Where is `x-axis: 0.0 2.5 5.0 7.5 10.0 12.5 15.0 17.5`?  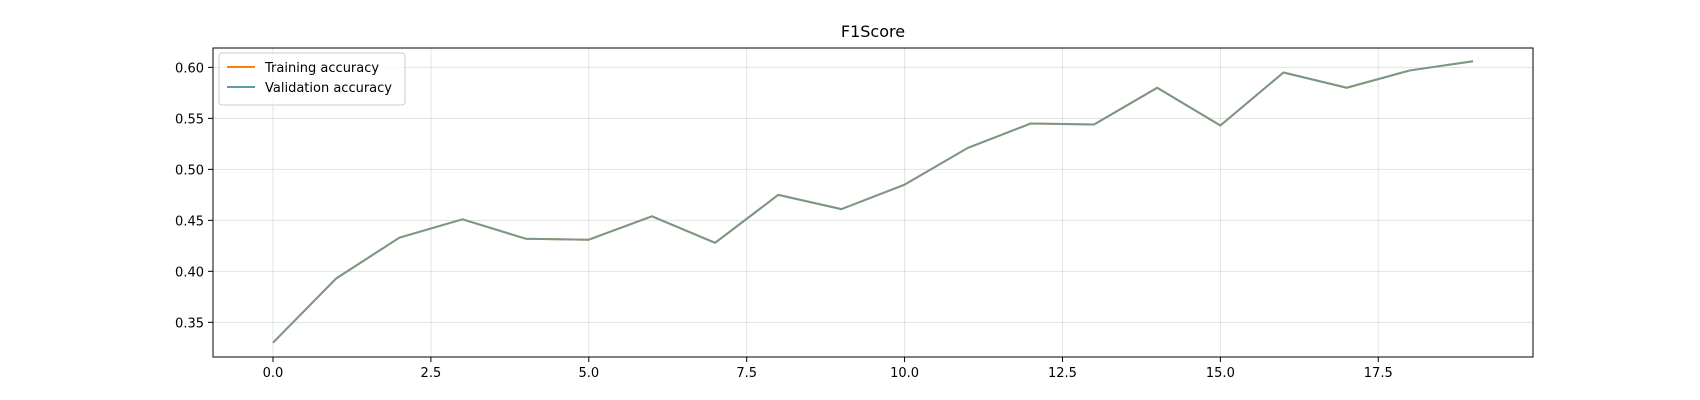 x-axis: 0.0 2.5 5.0 7.5 10.0 12.5 15.0 17.5 is located at coordinates (828, 369).